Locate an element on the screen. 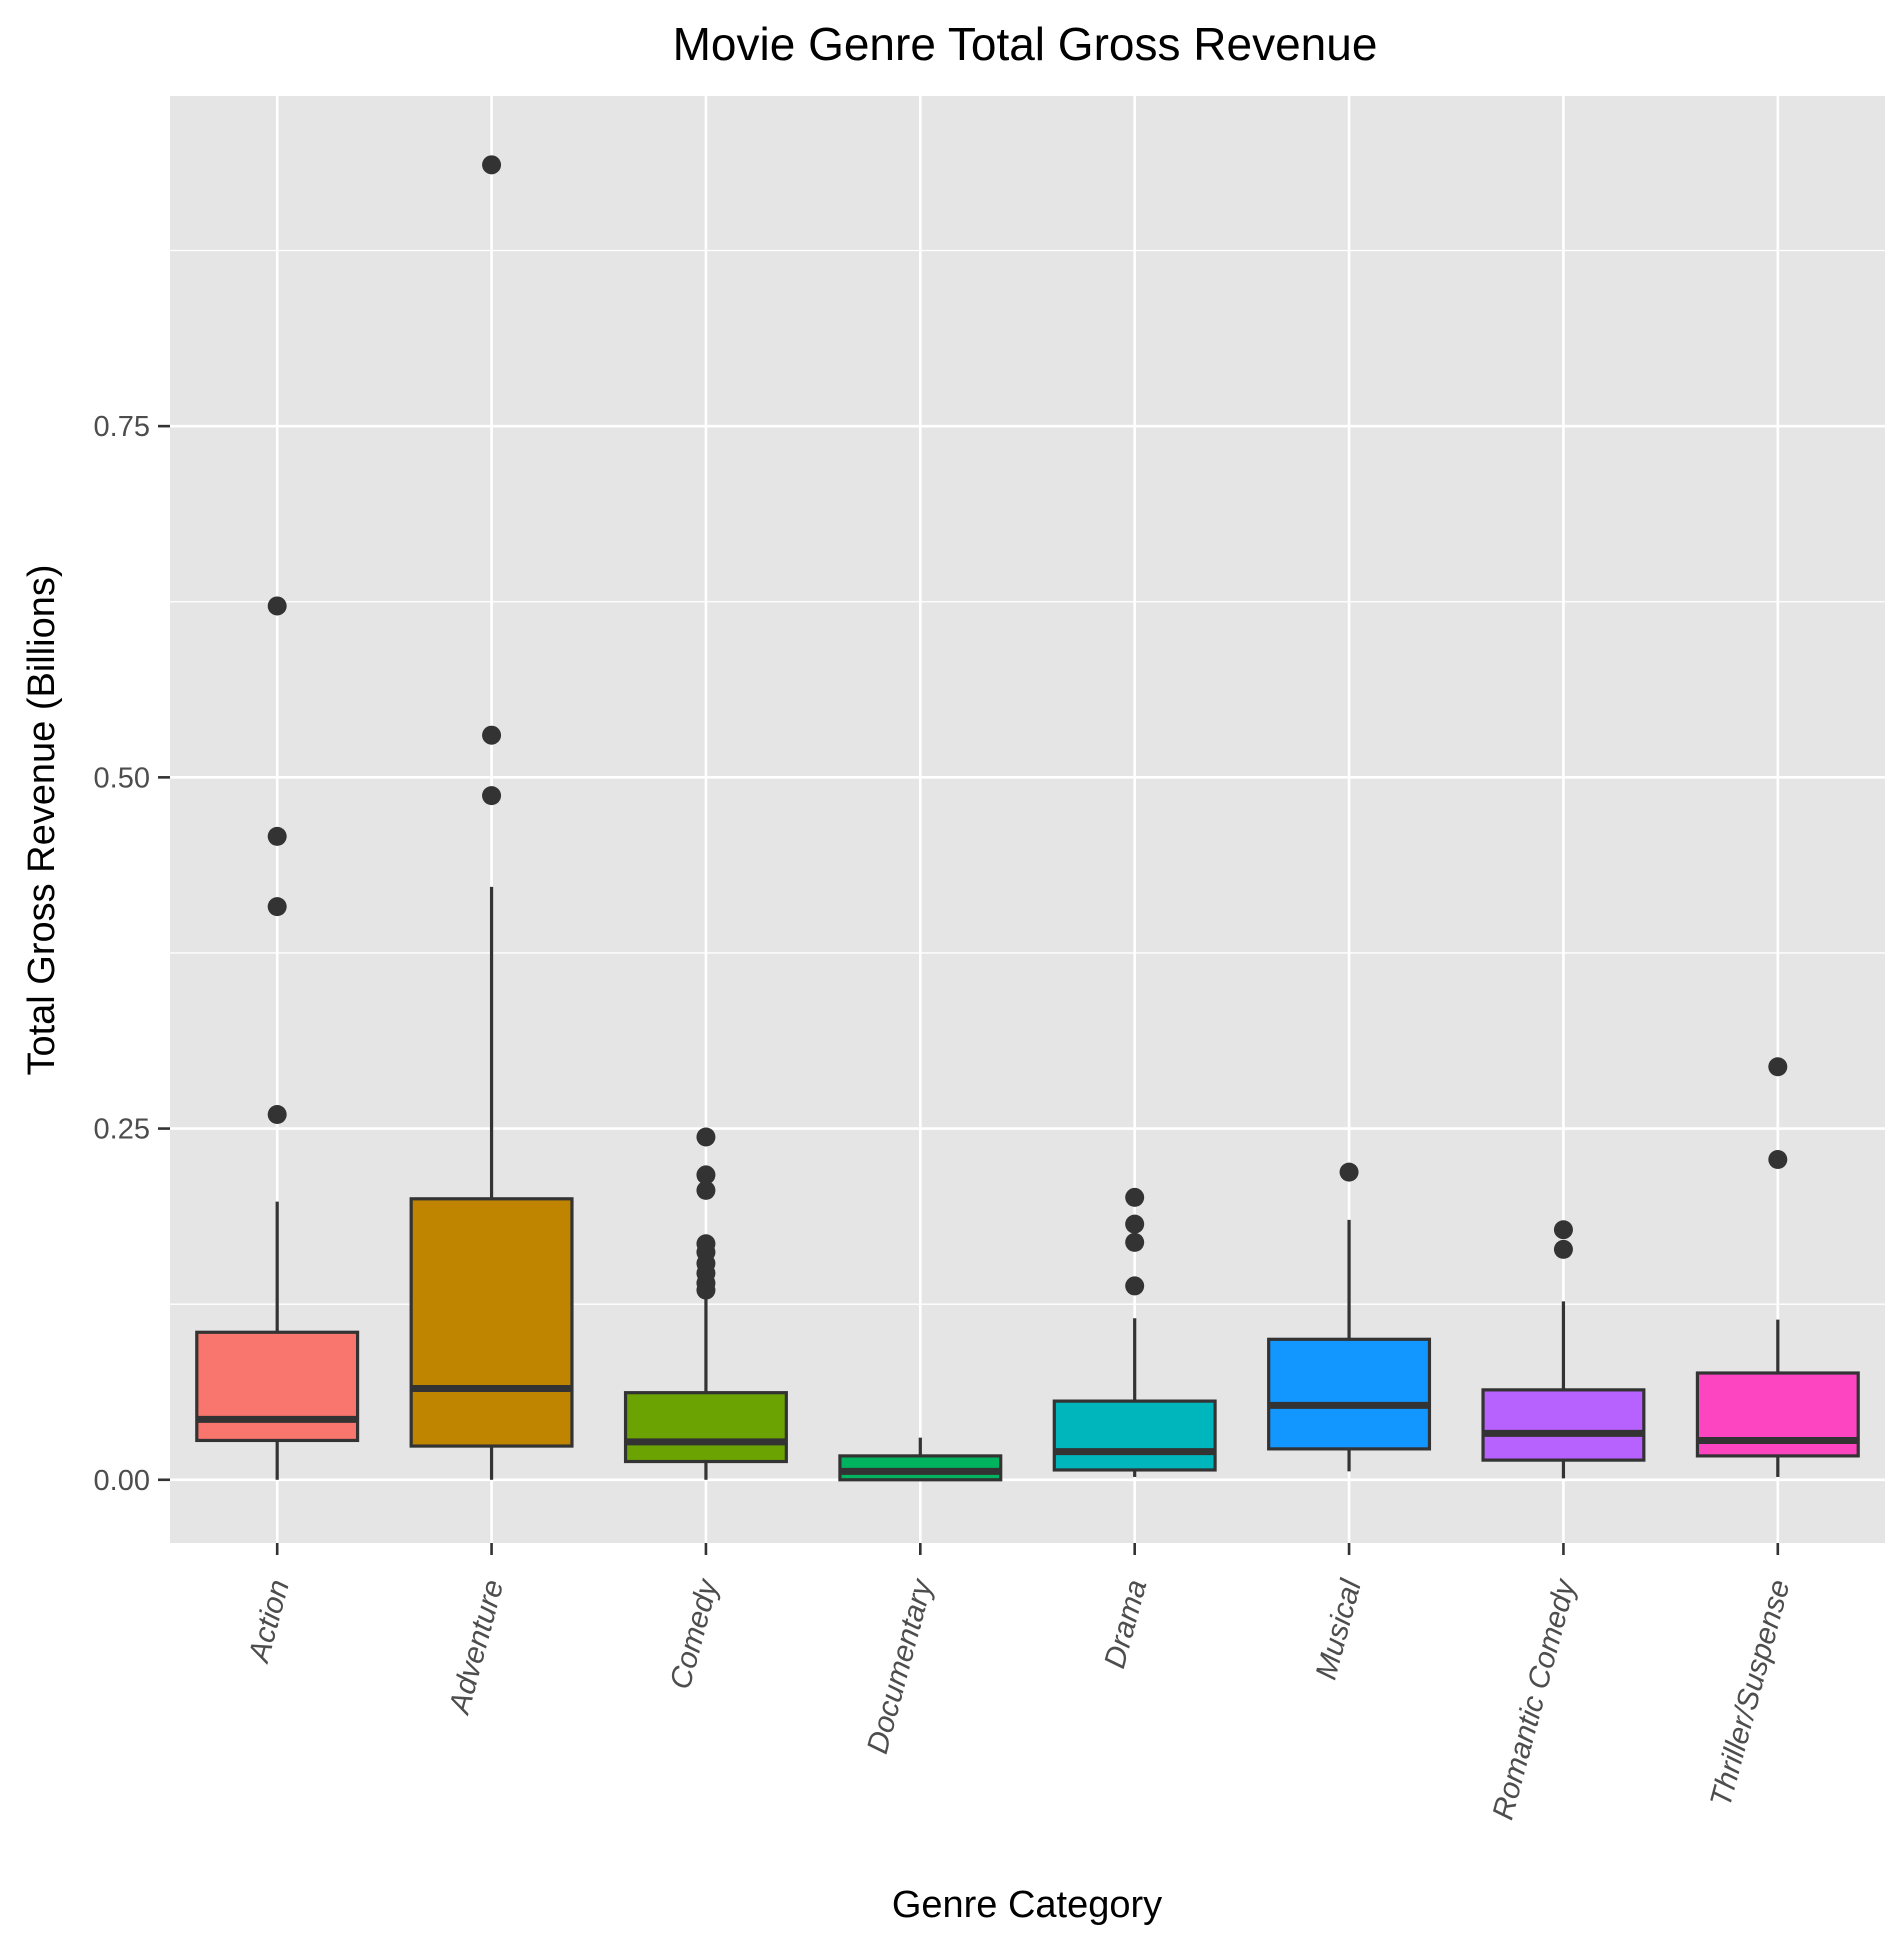 This screenshot has height=1941, width=1899. y-axis-title: Total Gross Revenue (Billions) is located at coordinates (42, 819).